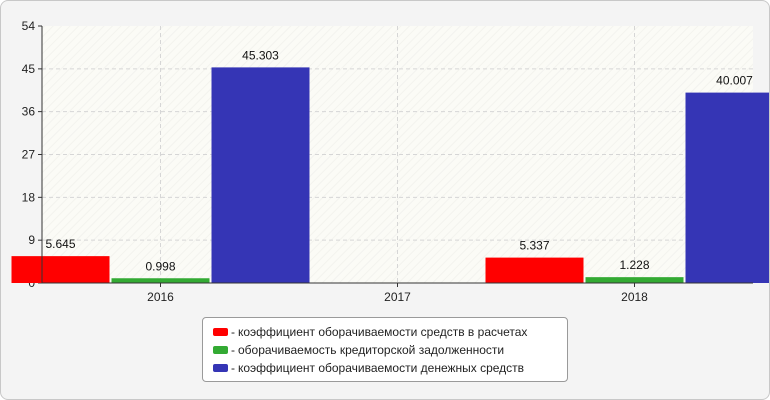 Image resolution: width=770 pixels, height=400 pixels. Describe the element at coordinates (60, 244) in the screenshot. I see `data-label: 5.645` at that location.